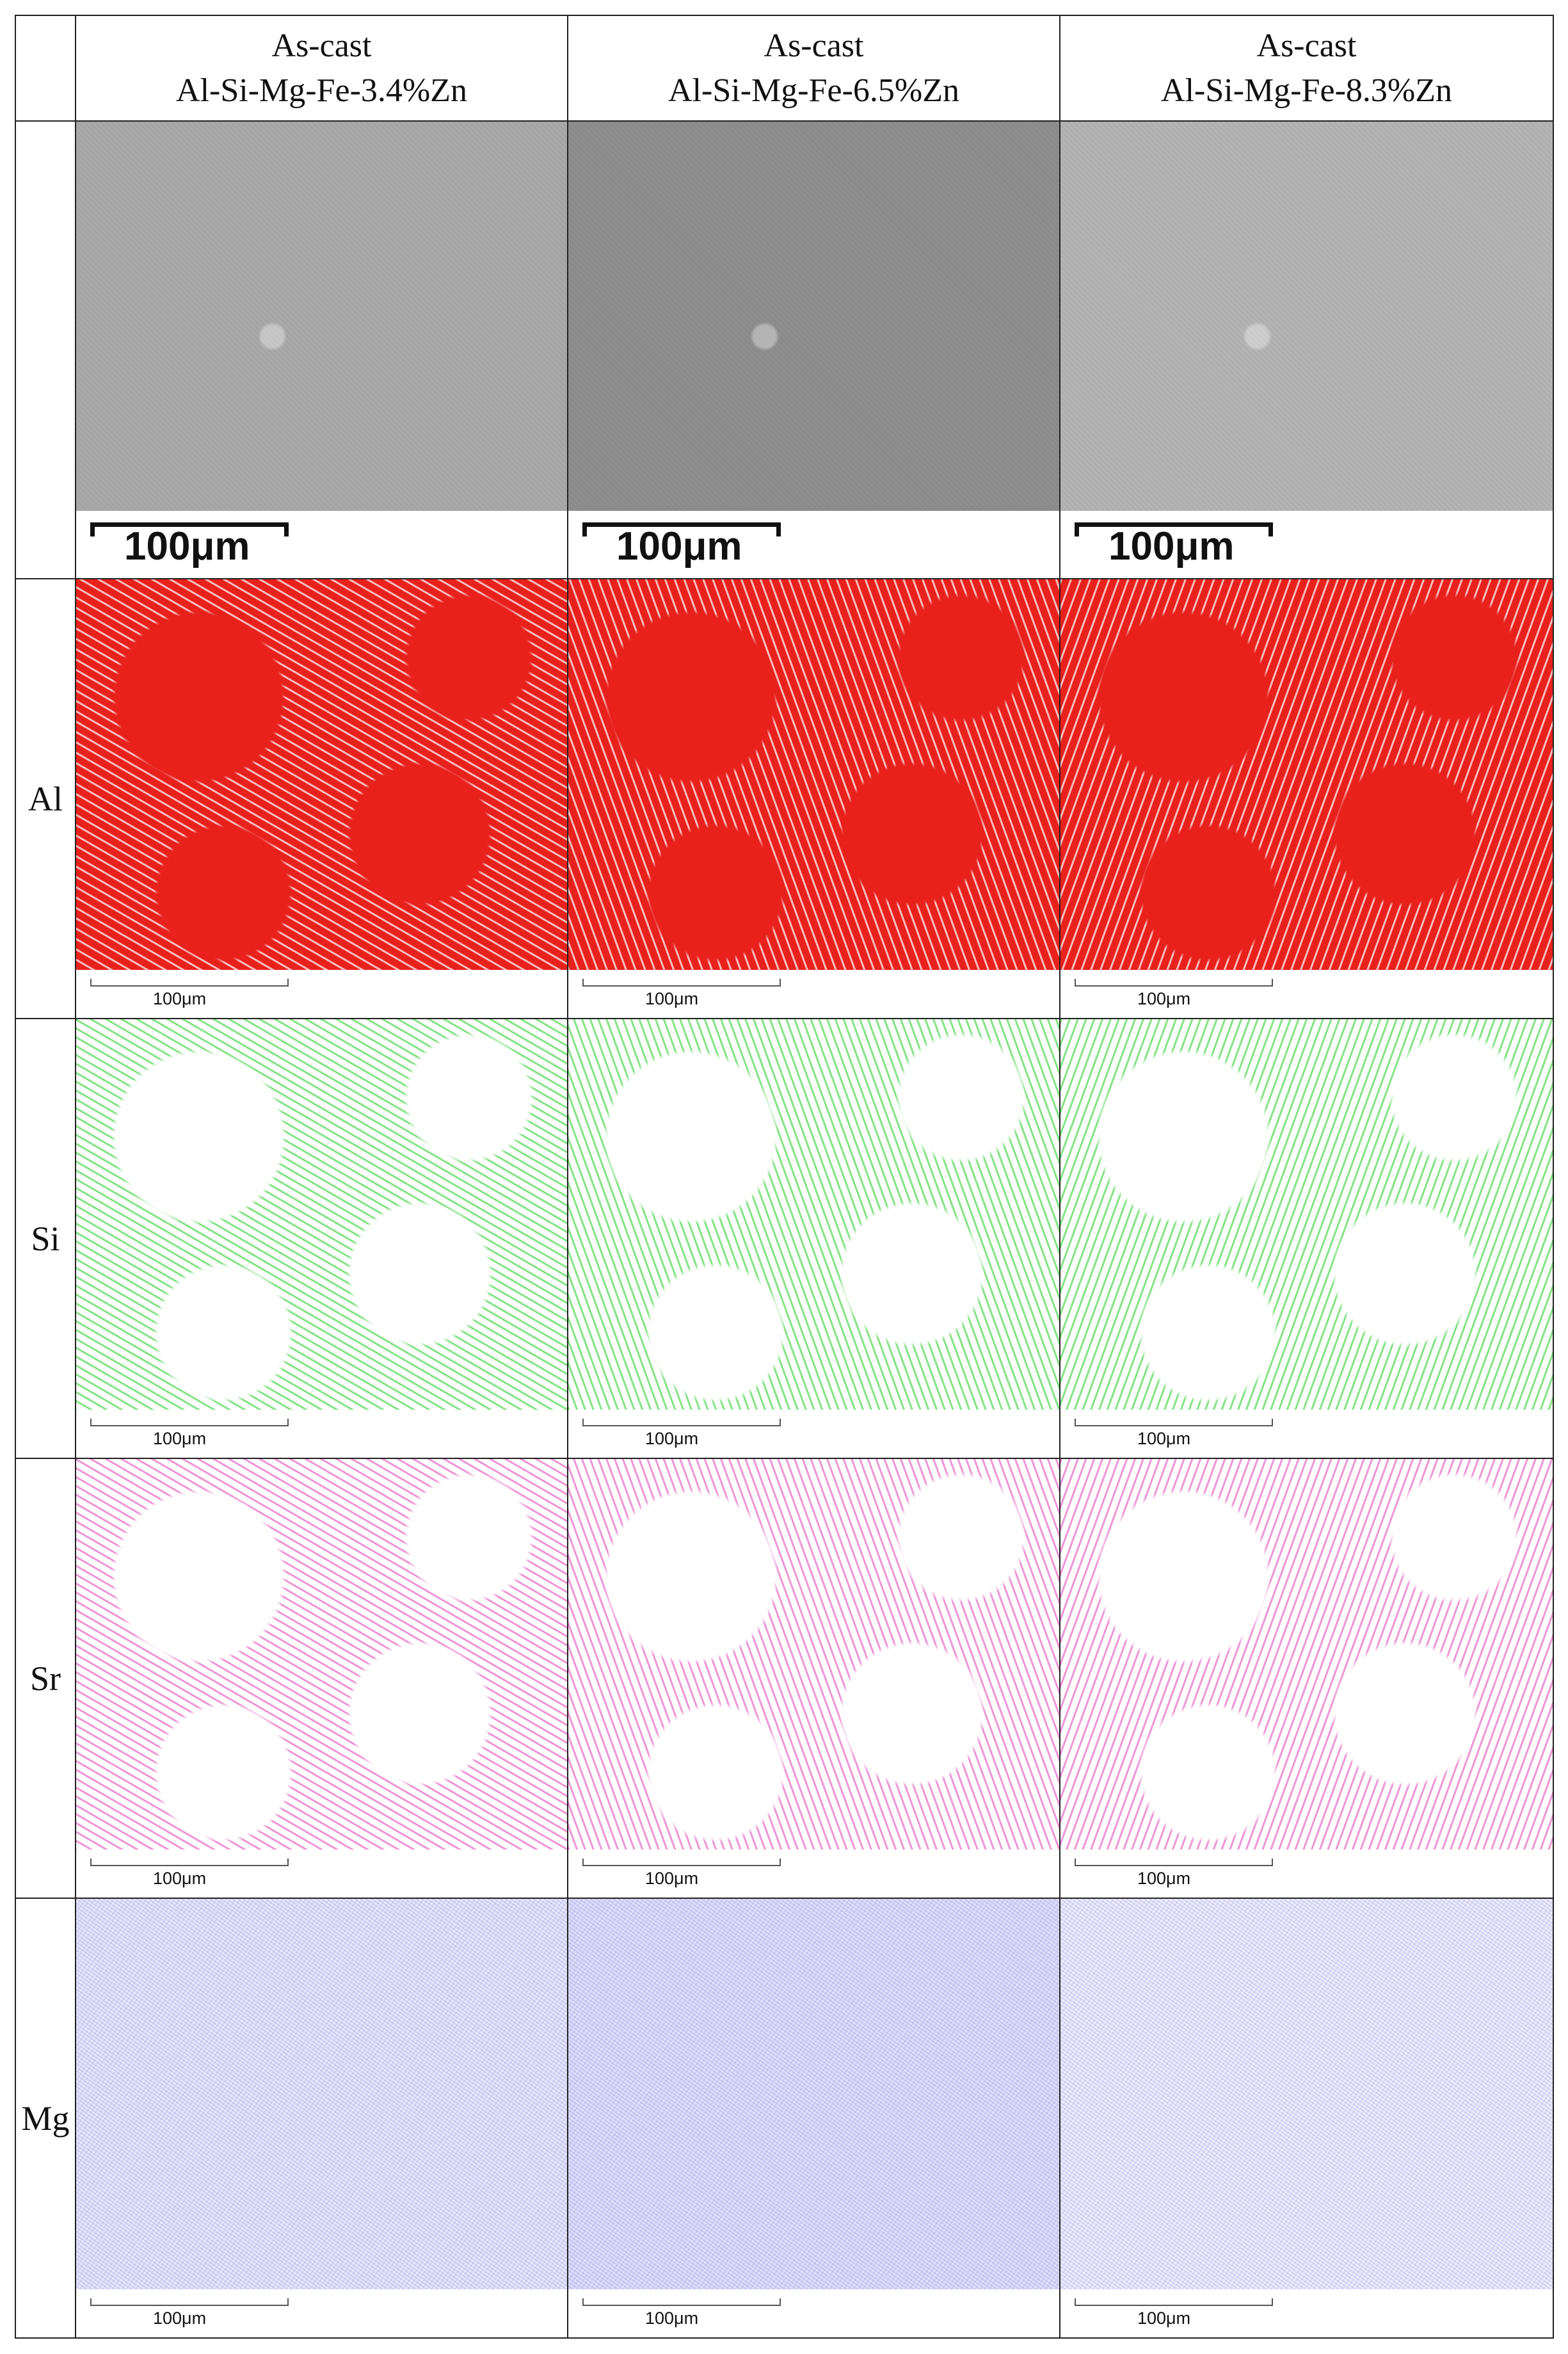  Describe the element at coordinates (813, 68) in the screenshot. I see `column-header: As-cast Al-Si-Mg-Fe-6.5%Zn` at that location.